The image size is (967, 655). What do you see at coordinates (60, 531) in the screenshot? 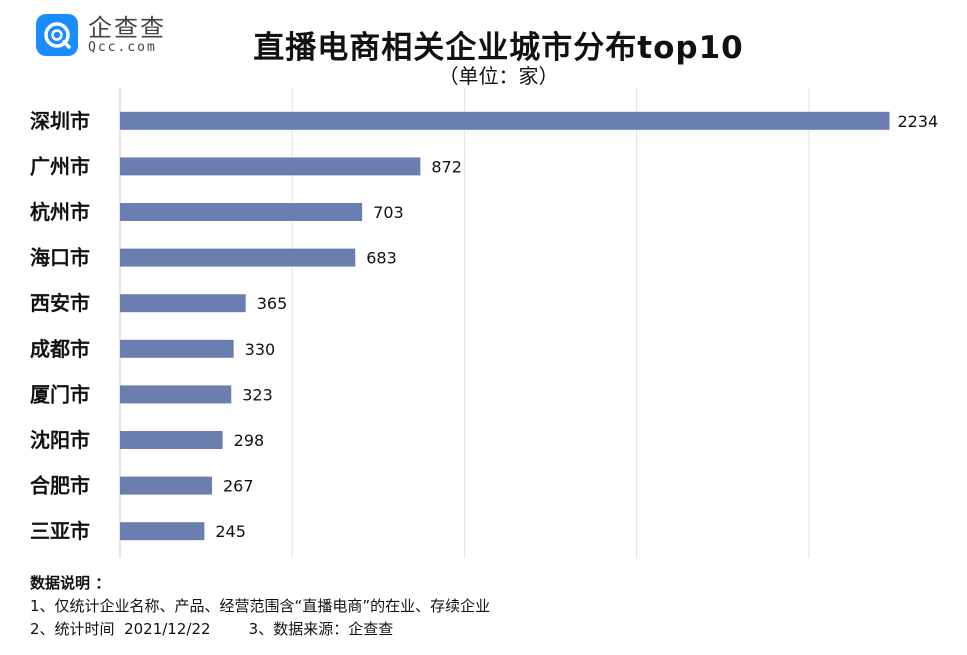
I see `category-label: 三亚市` at bounding box center [60, 531].